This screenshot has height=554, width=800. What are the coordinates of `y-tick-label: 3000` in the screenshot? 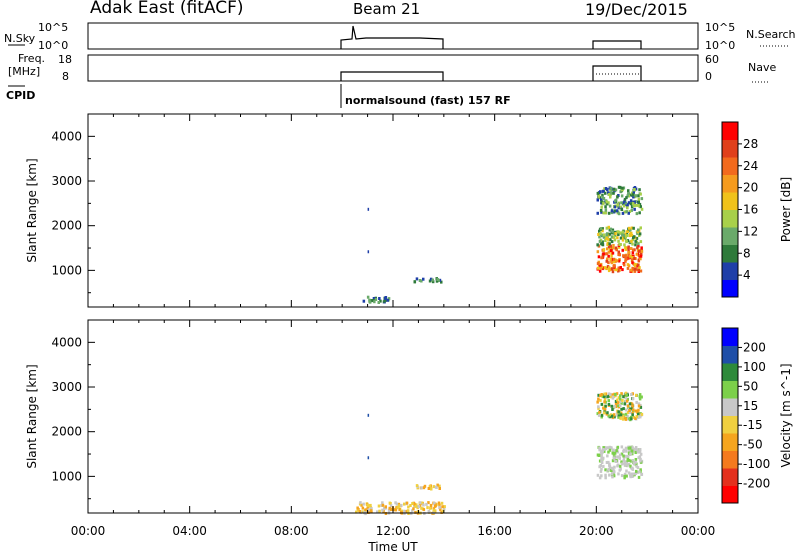 It's located at (66, 387).